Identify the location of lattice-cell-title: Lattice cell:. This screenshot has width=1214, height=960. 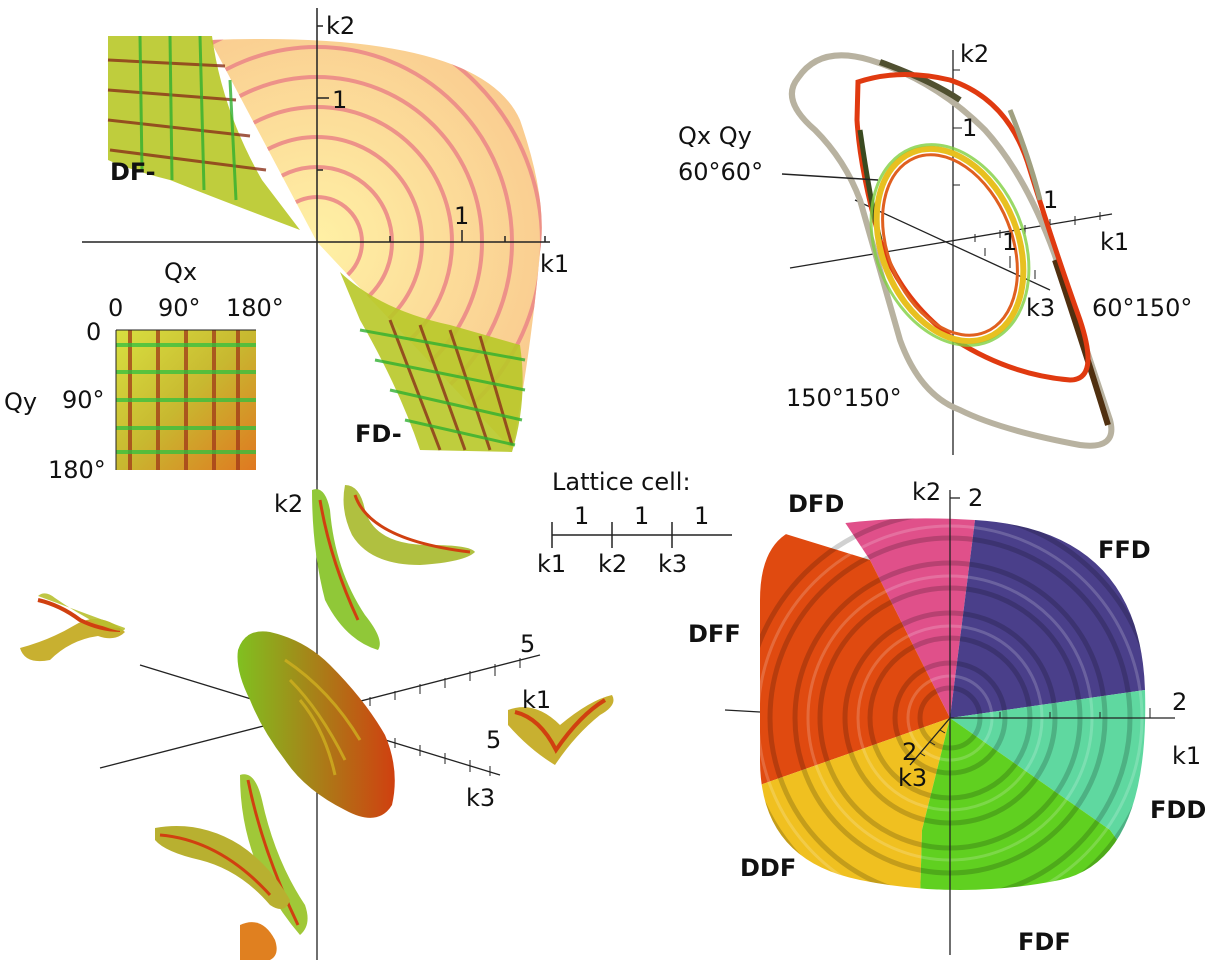
(621, 482).